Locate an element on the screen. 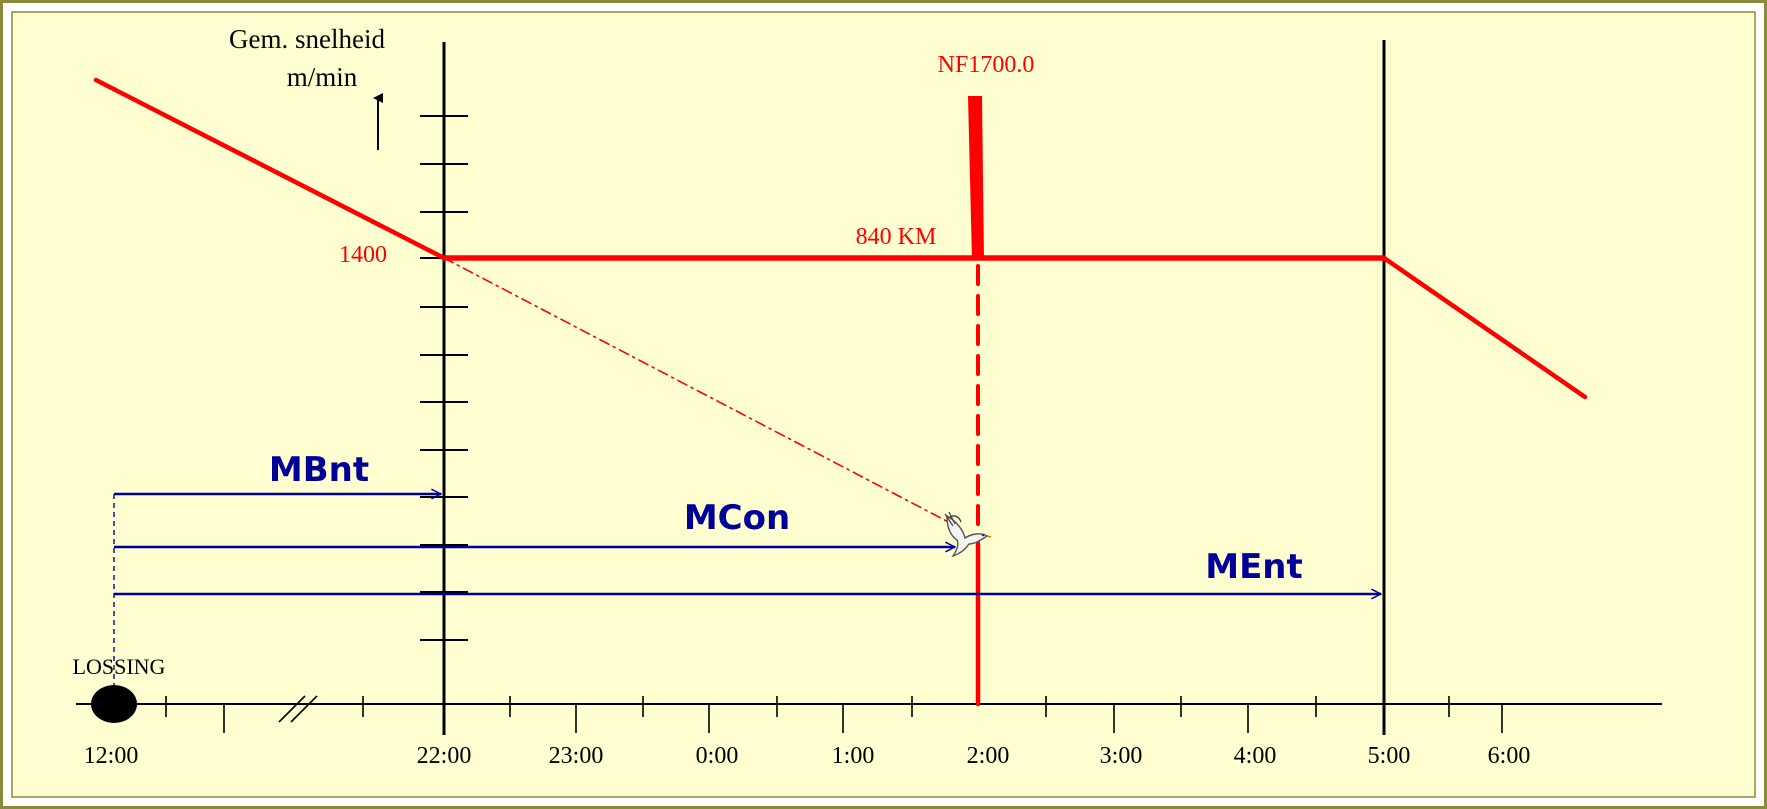 Image resolution: width=1767 pixels, height=809 pixels. x-axis-ticks is located at coordinates (834, 714).